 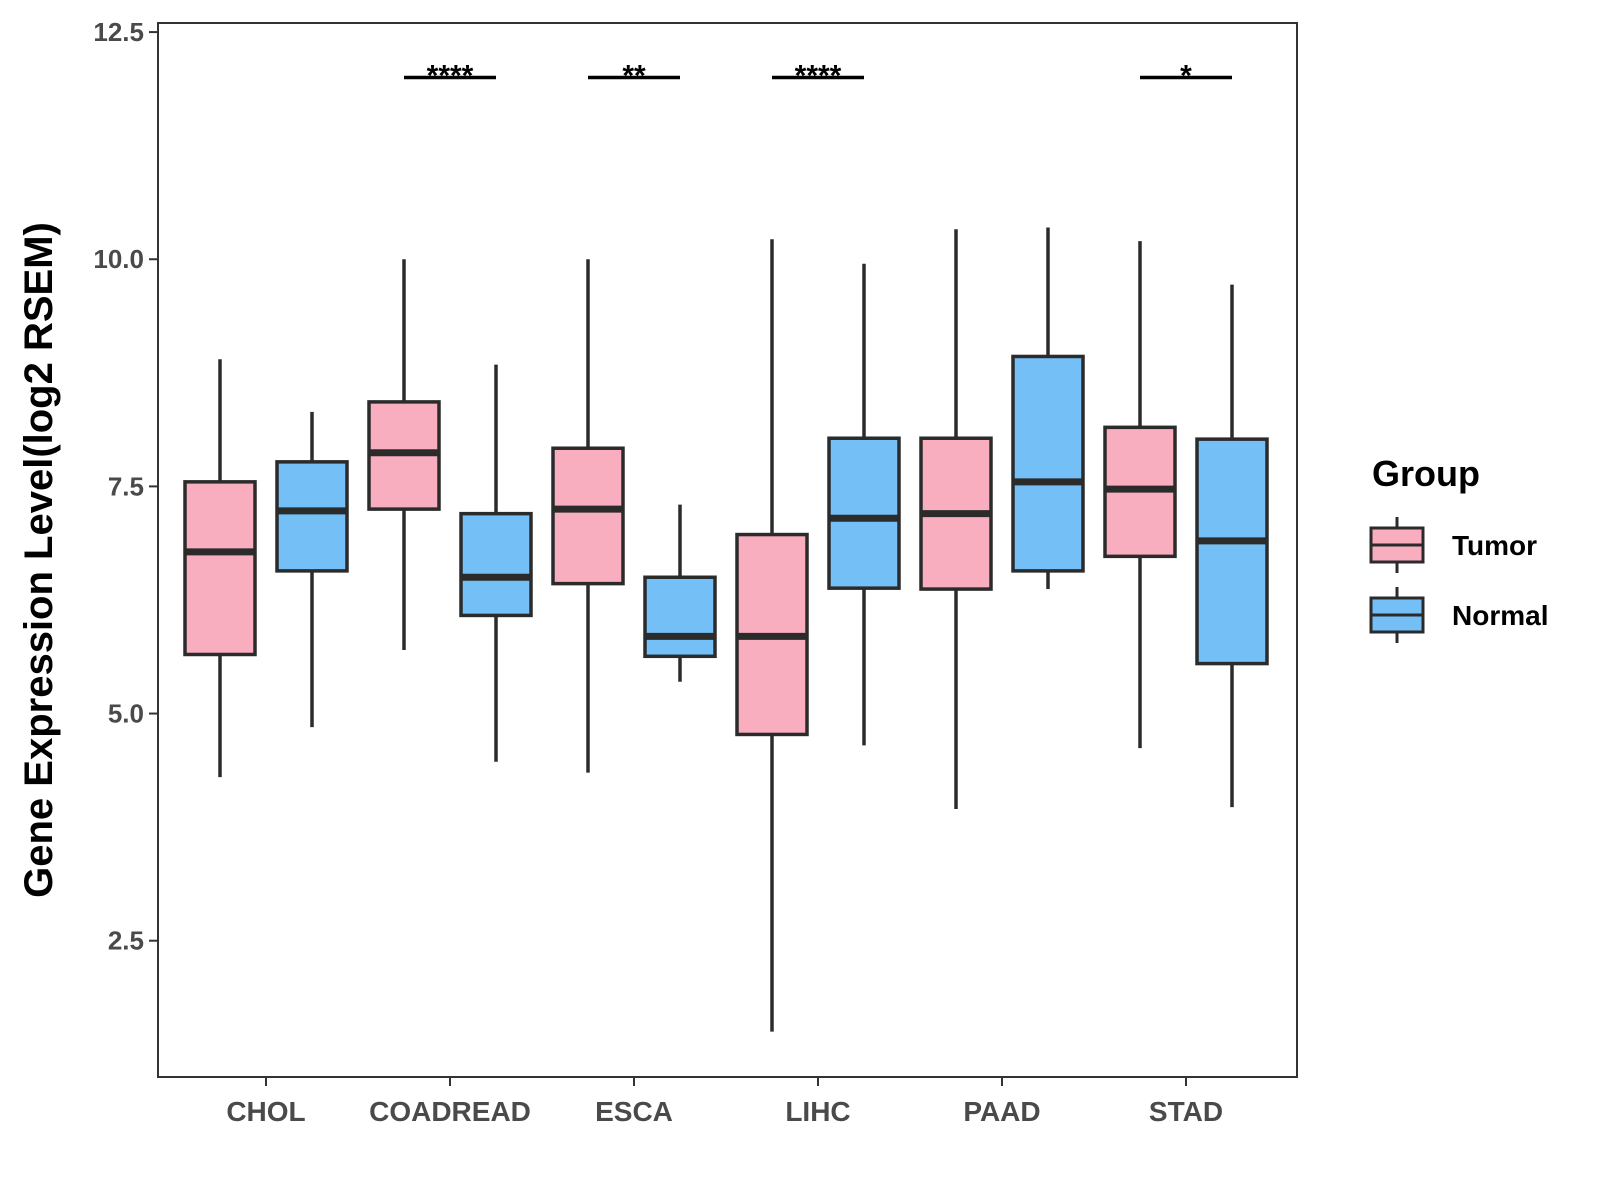 What do you see at coordinates (1001, 1111) in the screenshot?
I see `x-tick-label: PAAD` at bounding box center [1001, 1111].